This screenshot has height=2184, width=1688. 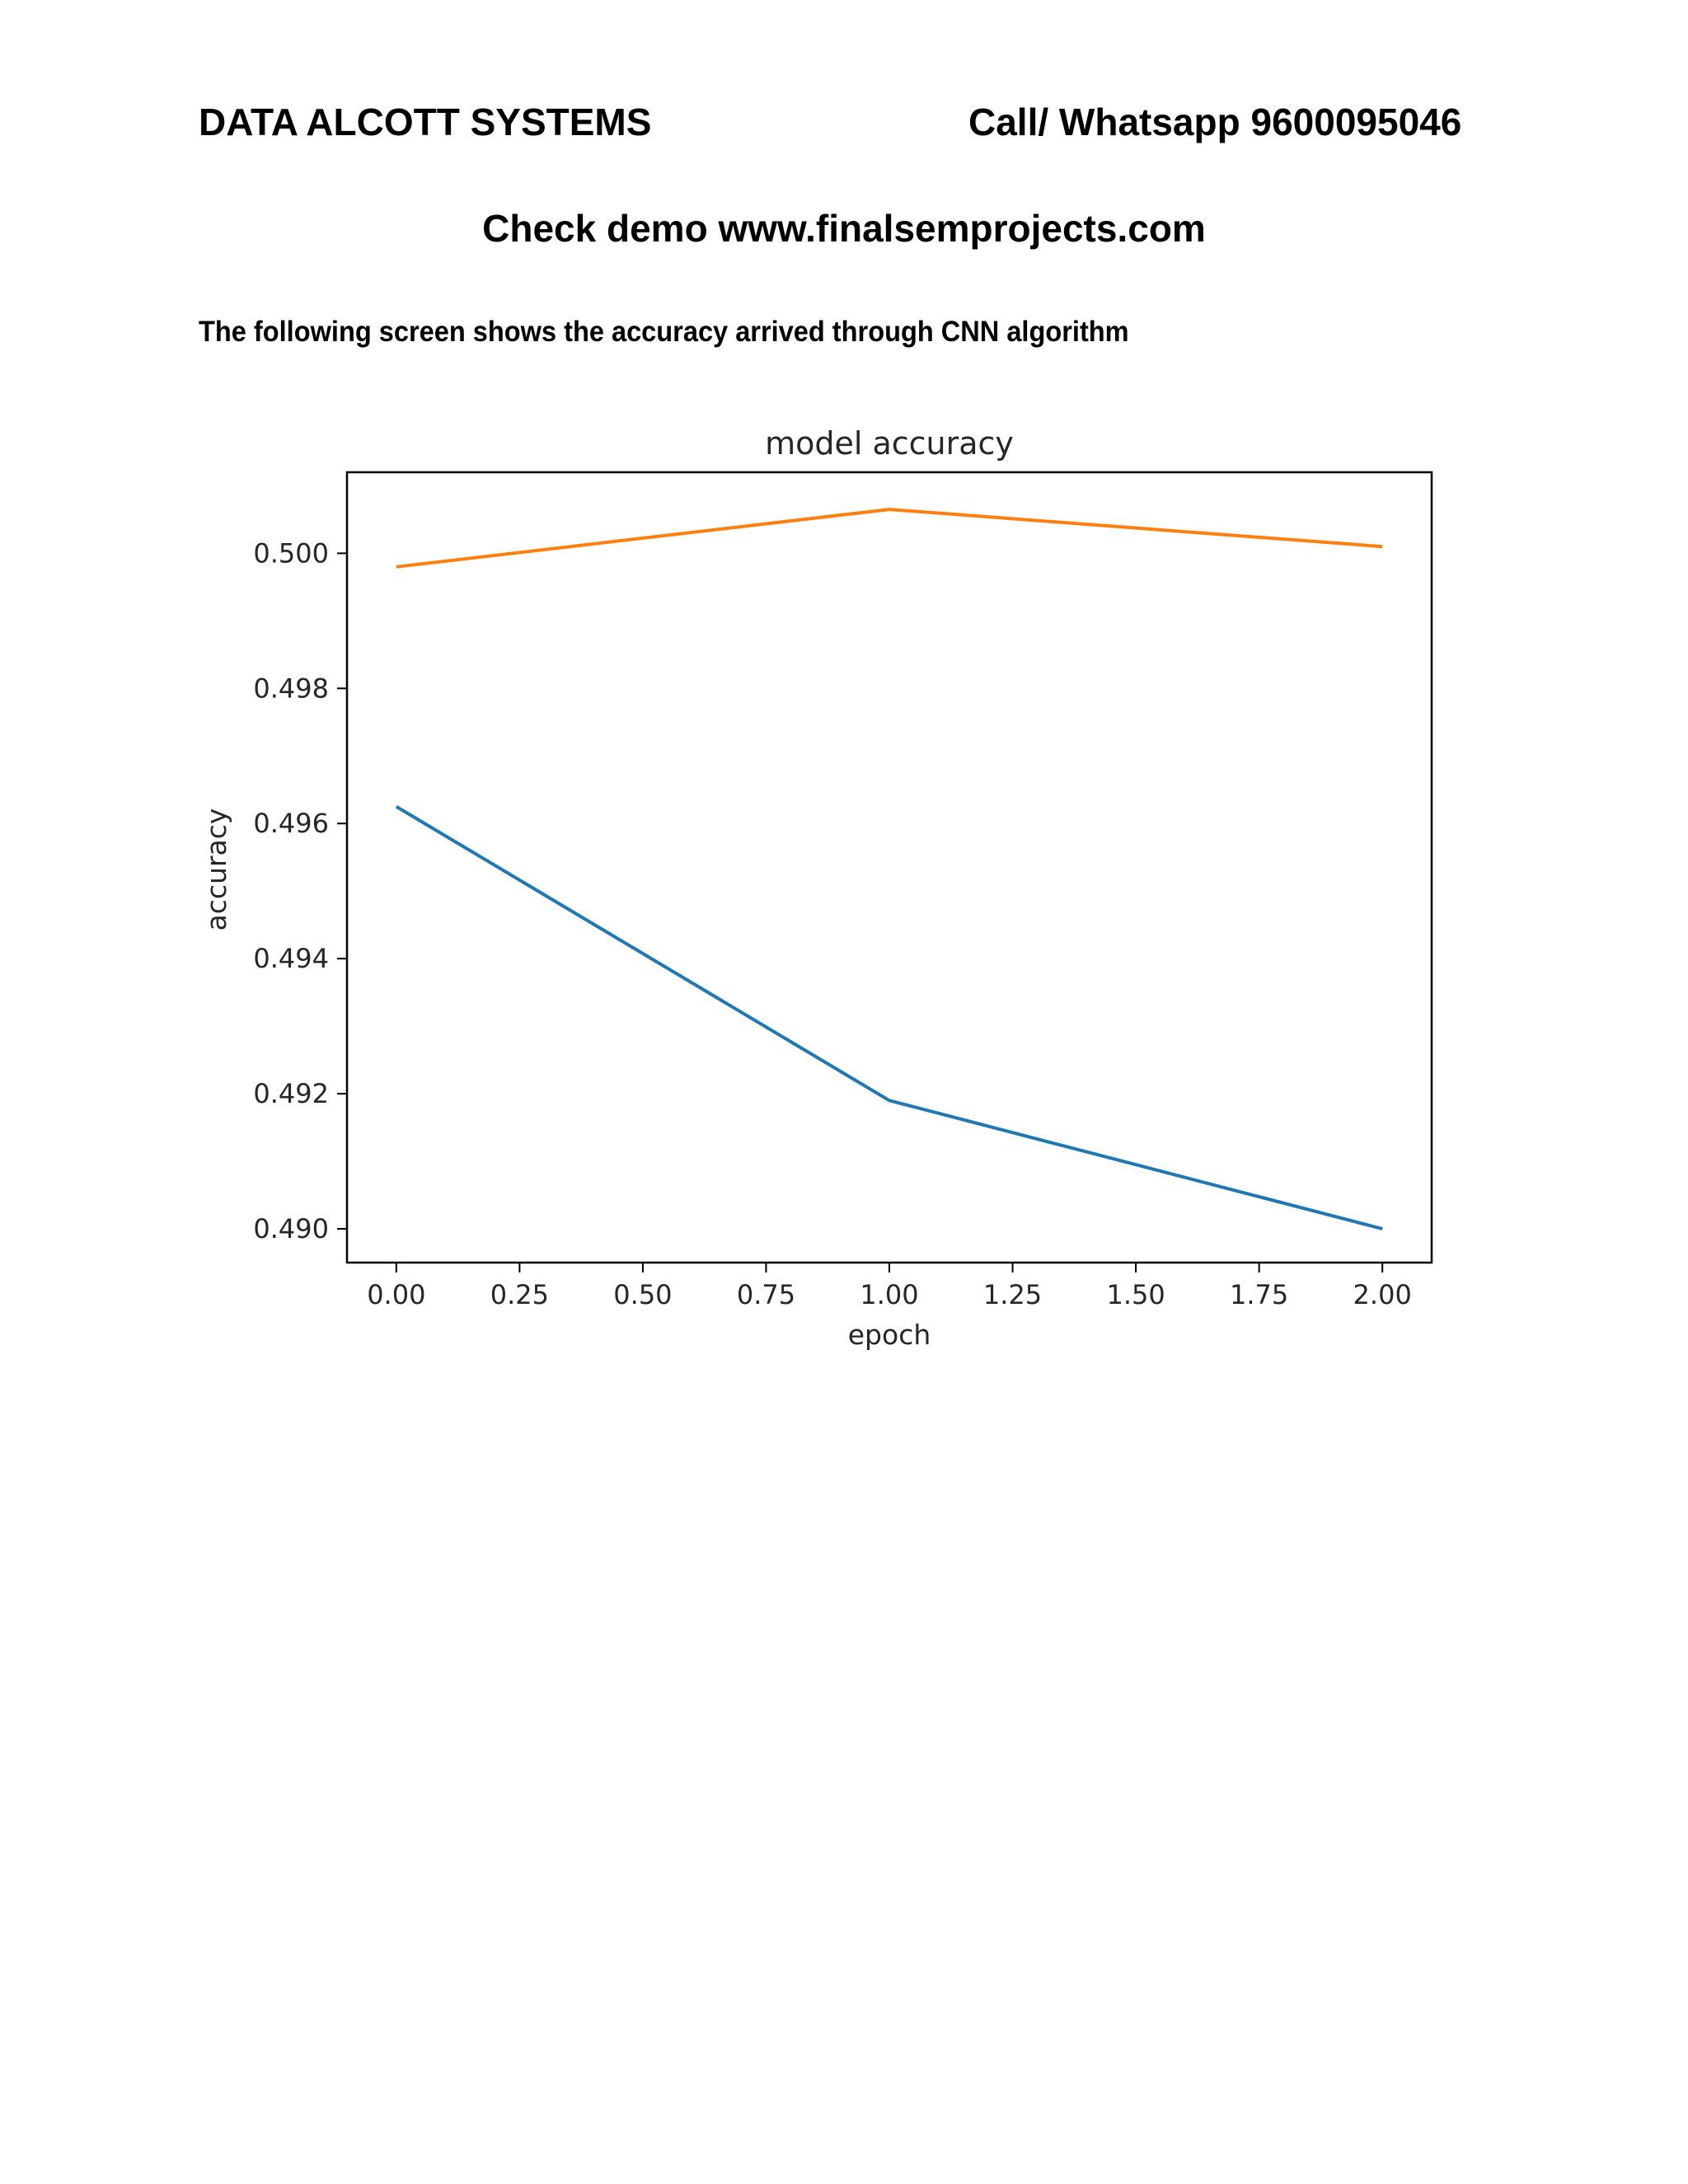 I want to click on contact-number: Call/ Whatsapp 9600095046, so click(x=1215, y=122).